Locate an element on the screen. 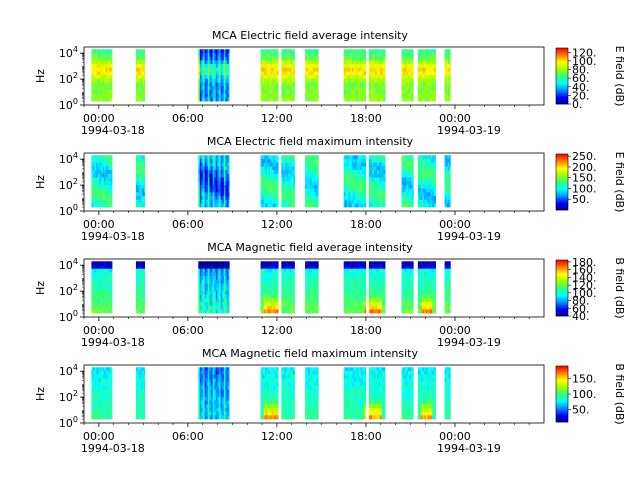 The width and height of the screenshot is (640, 480). x-tick-label: 18:00 is located at coordinates (366, 118).